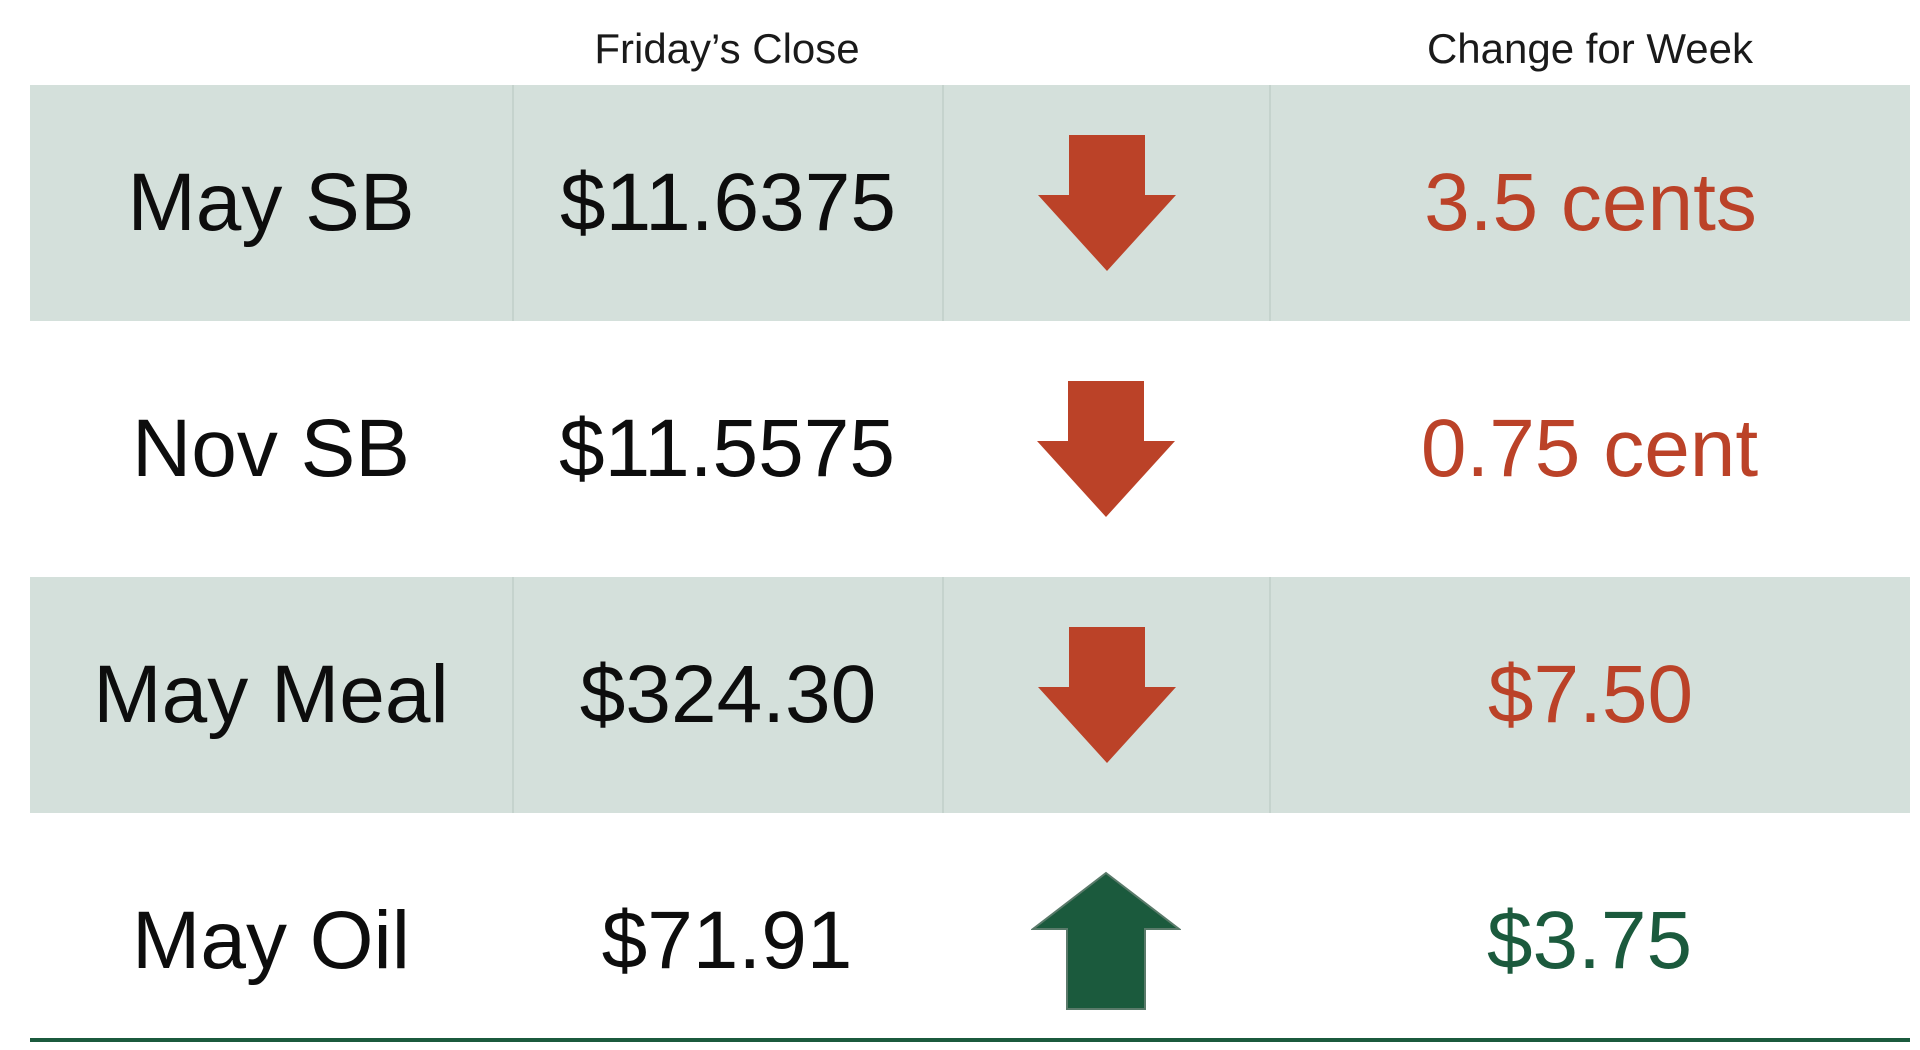 The image size is (1920, 1050). I want to click on fridays-close-value: $71.91, so click(727, 940).